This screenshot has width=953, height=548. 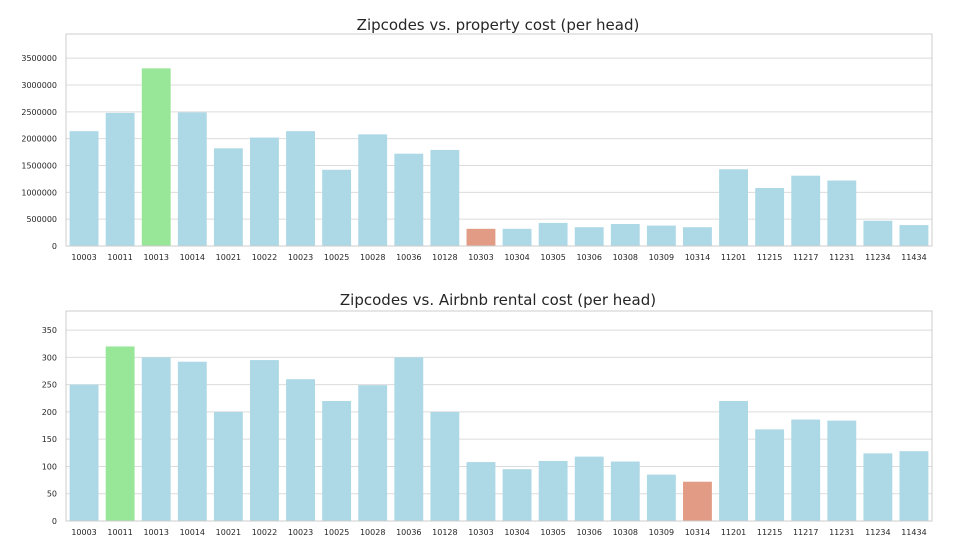 I want to click on y-tick-label: 3500000, so click(x=39, y=58).